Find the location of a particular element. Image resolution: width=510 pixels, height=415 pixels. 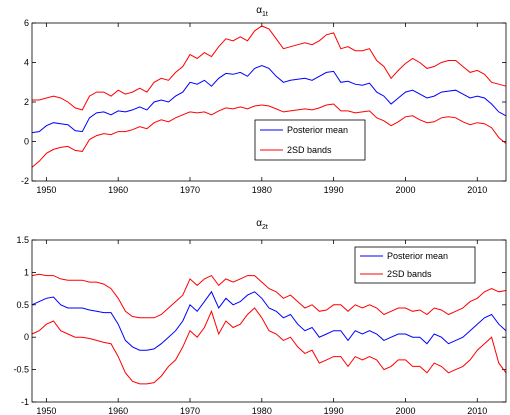

legend-alpha-2t: Posterior mean 2SD bands is located at coordinates (415, 265).